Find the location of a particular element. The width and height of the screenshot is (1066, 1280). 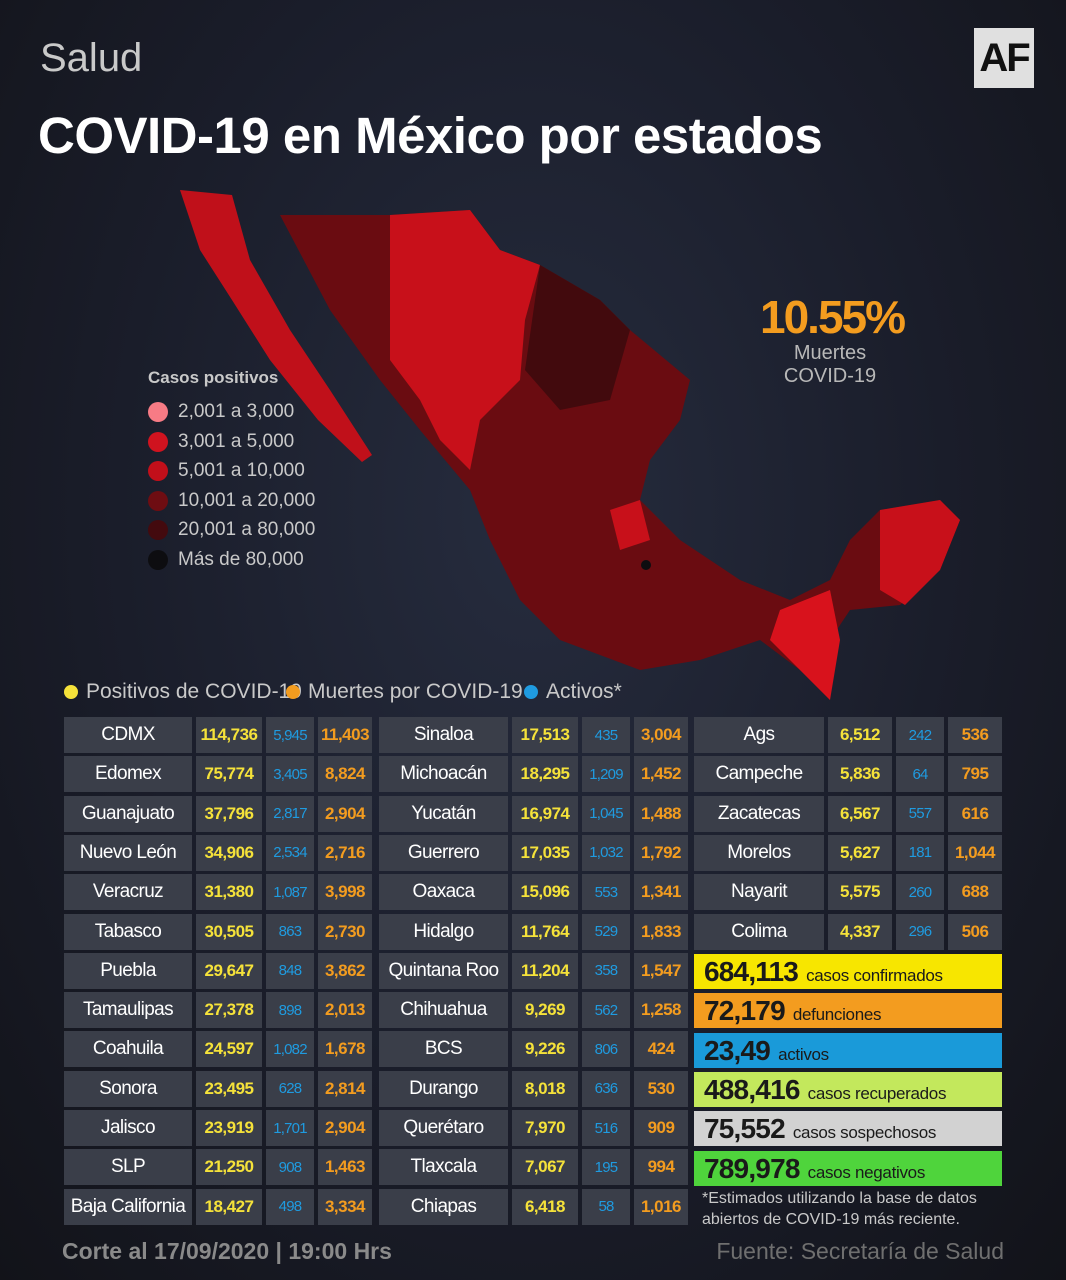

summary-value: 72,179 is located at coordinates (745, 1011).